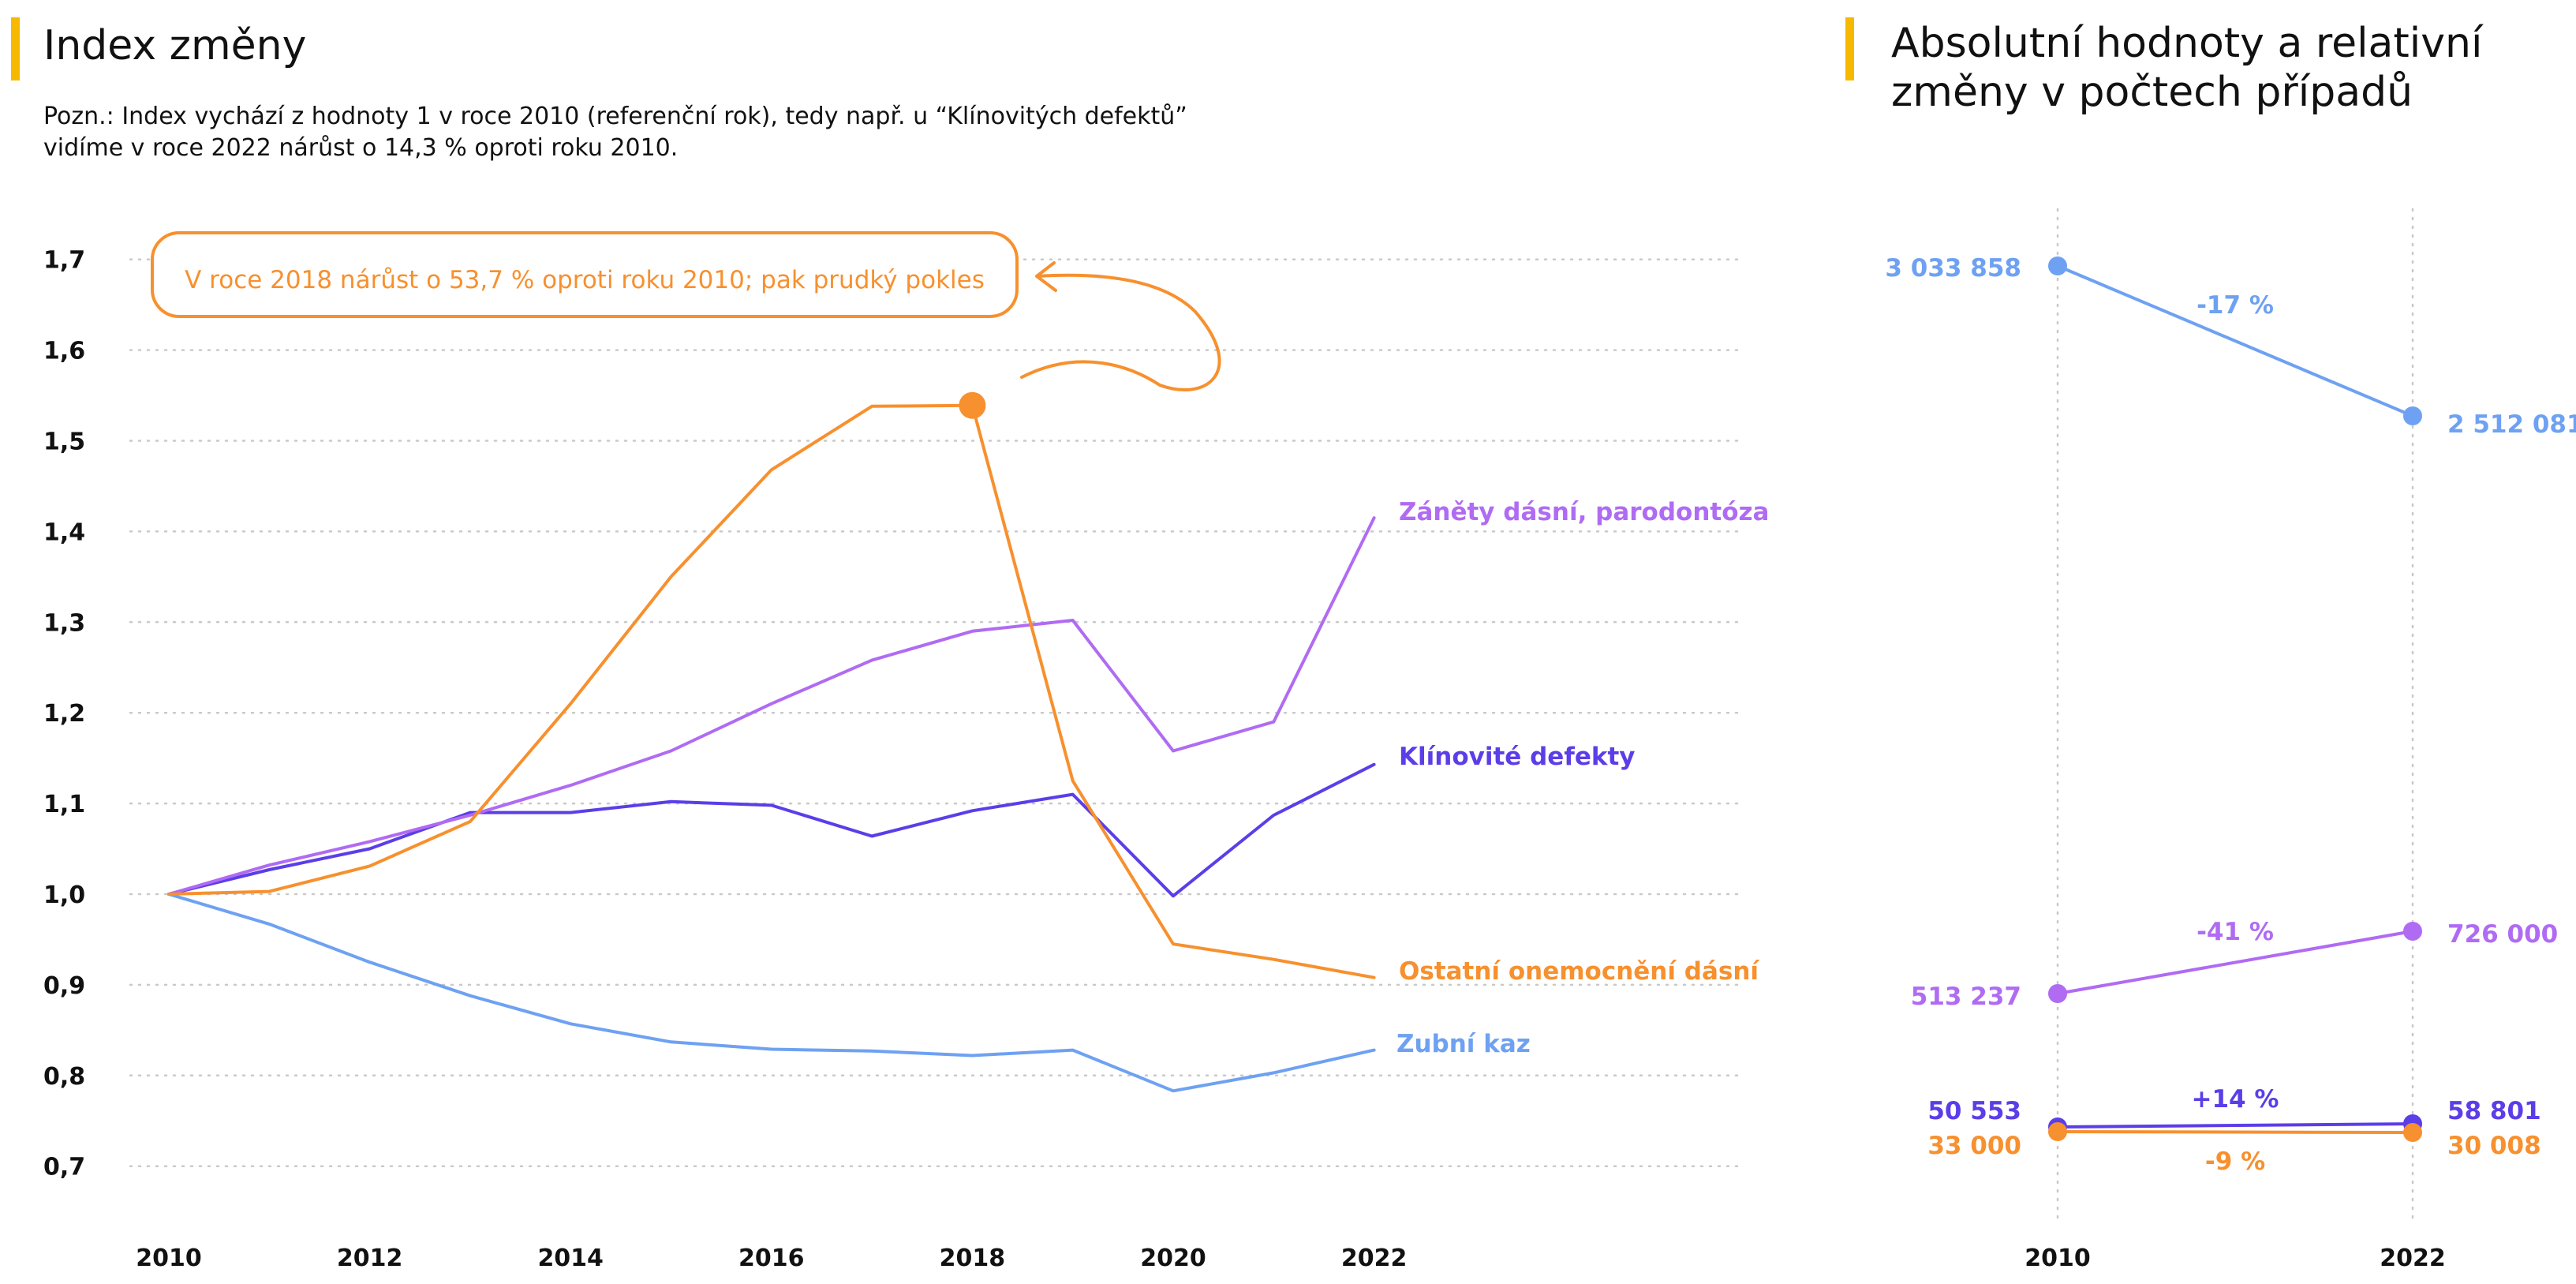  Describe the element at coordinates (1463, 1044) in the screenshot. I see `series-label-zubni-kaz: Zubní kaz` at that location.